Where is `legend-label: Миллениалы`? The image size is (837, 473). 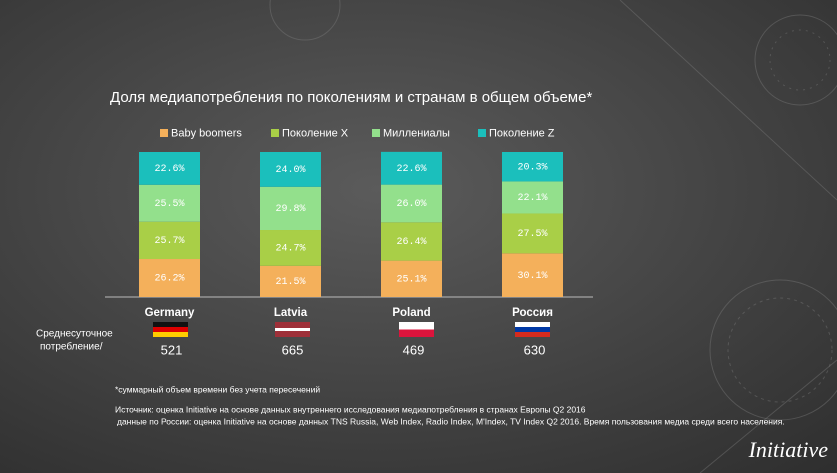 legend-label: Миллениалы is located at coordinates (416, 133).